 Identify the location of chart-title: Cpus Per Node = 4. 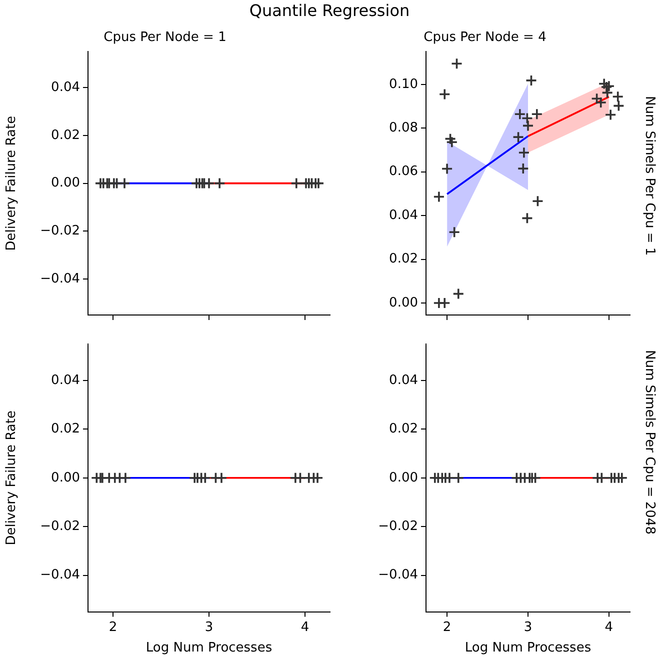
(485, 38).